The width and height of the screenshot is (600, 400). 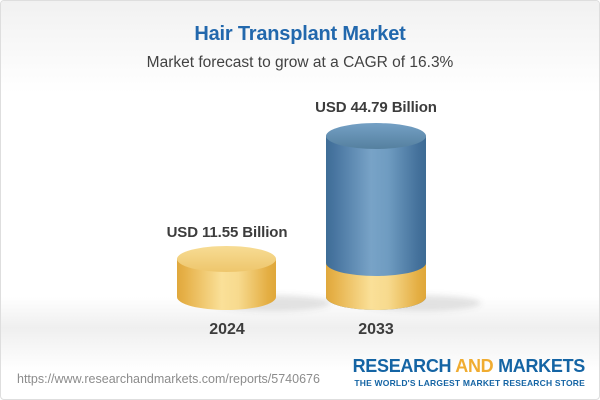 I want to click on value-label-2033: USD 44.79 Billion, so click(x=376, y=107).